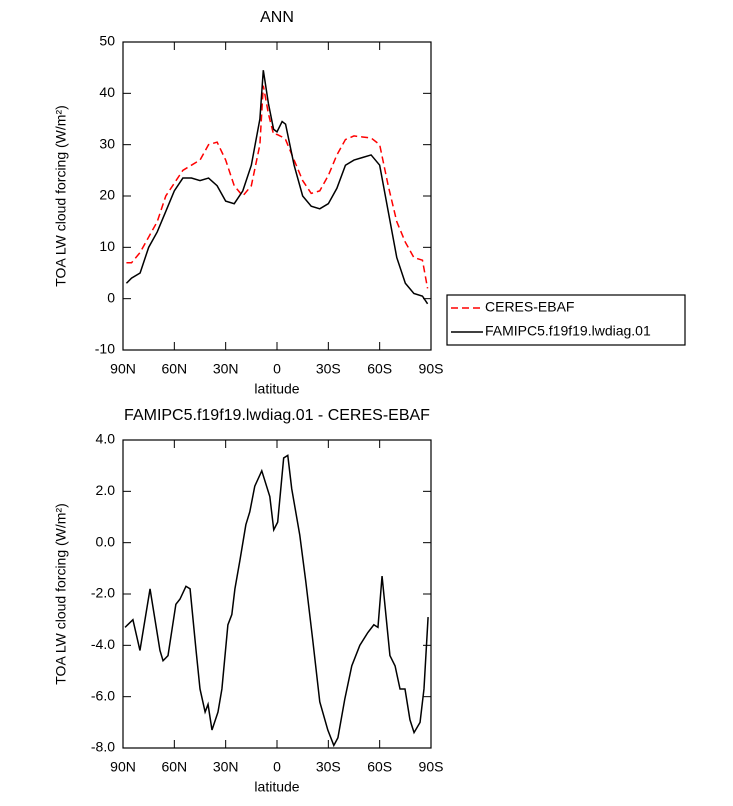 Image resolution: width=733 pixels, height=806 pixels. What do you see at coordinates (106, 439) in the screenshot?
I see `y-tick-label: 4.0` at bounding box center [106, 439].